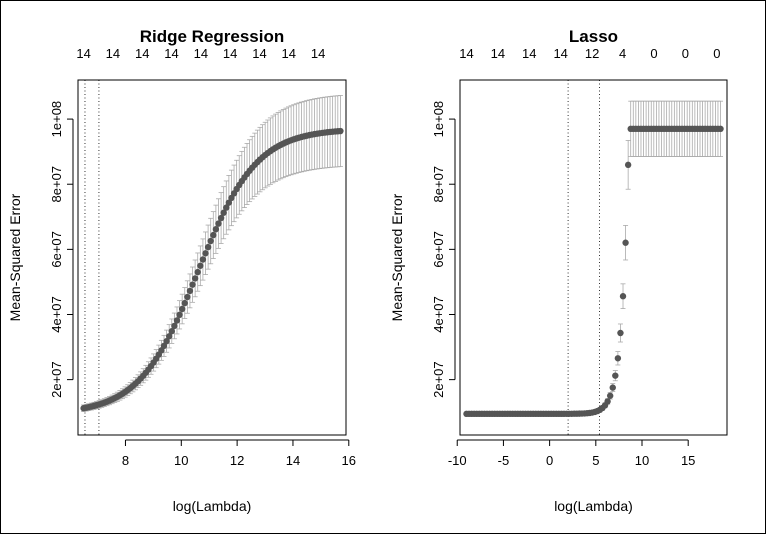 The height and width of the screenshot is (538, 766). Describe the element at coordinates (293, 460) in the screenshot. I see `x-tick-label: 14` at that location.